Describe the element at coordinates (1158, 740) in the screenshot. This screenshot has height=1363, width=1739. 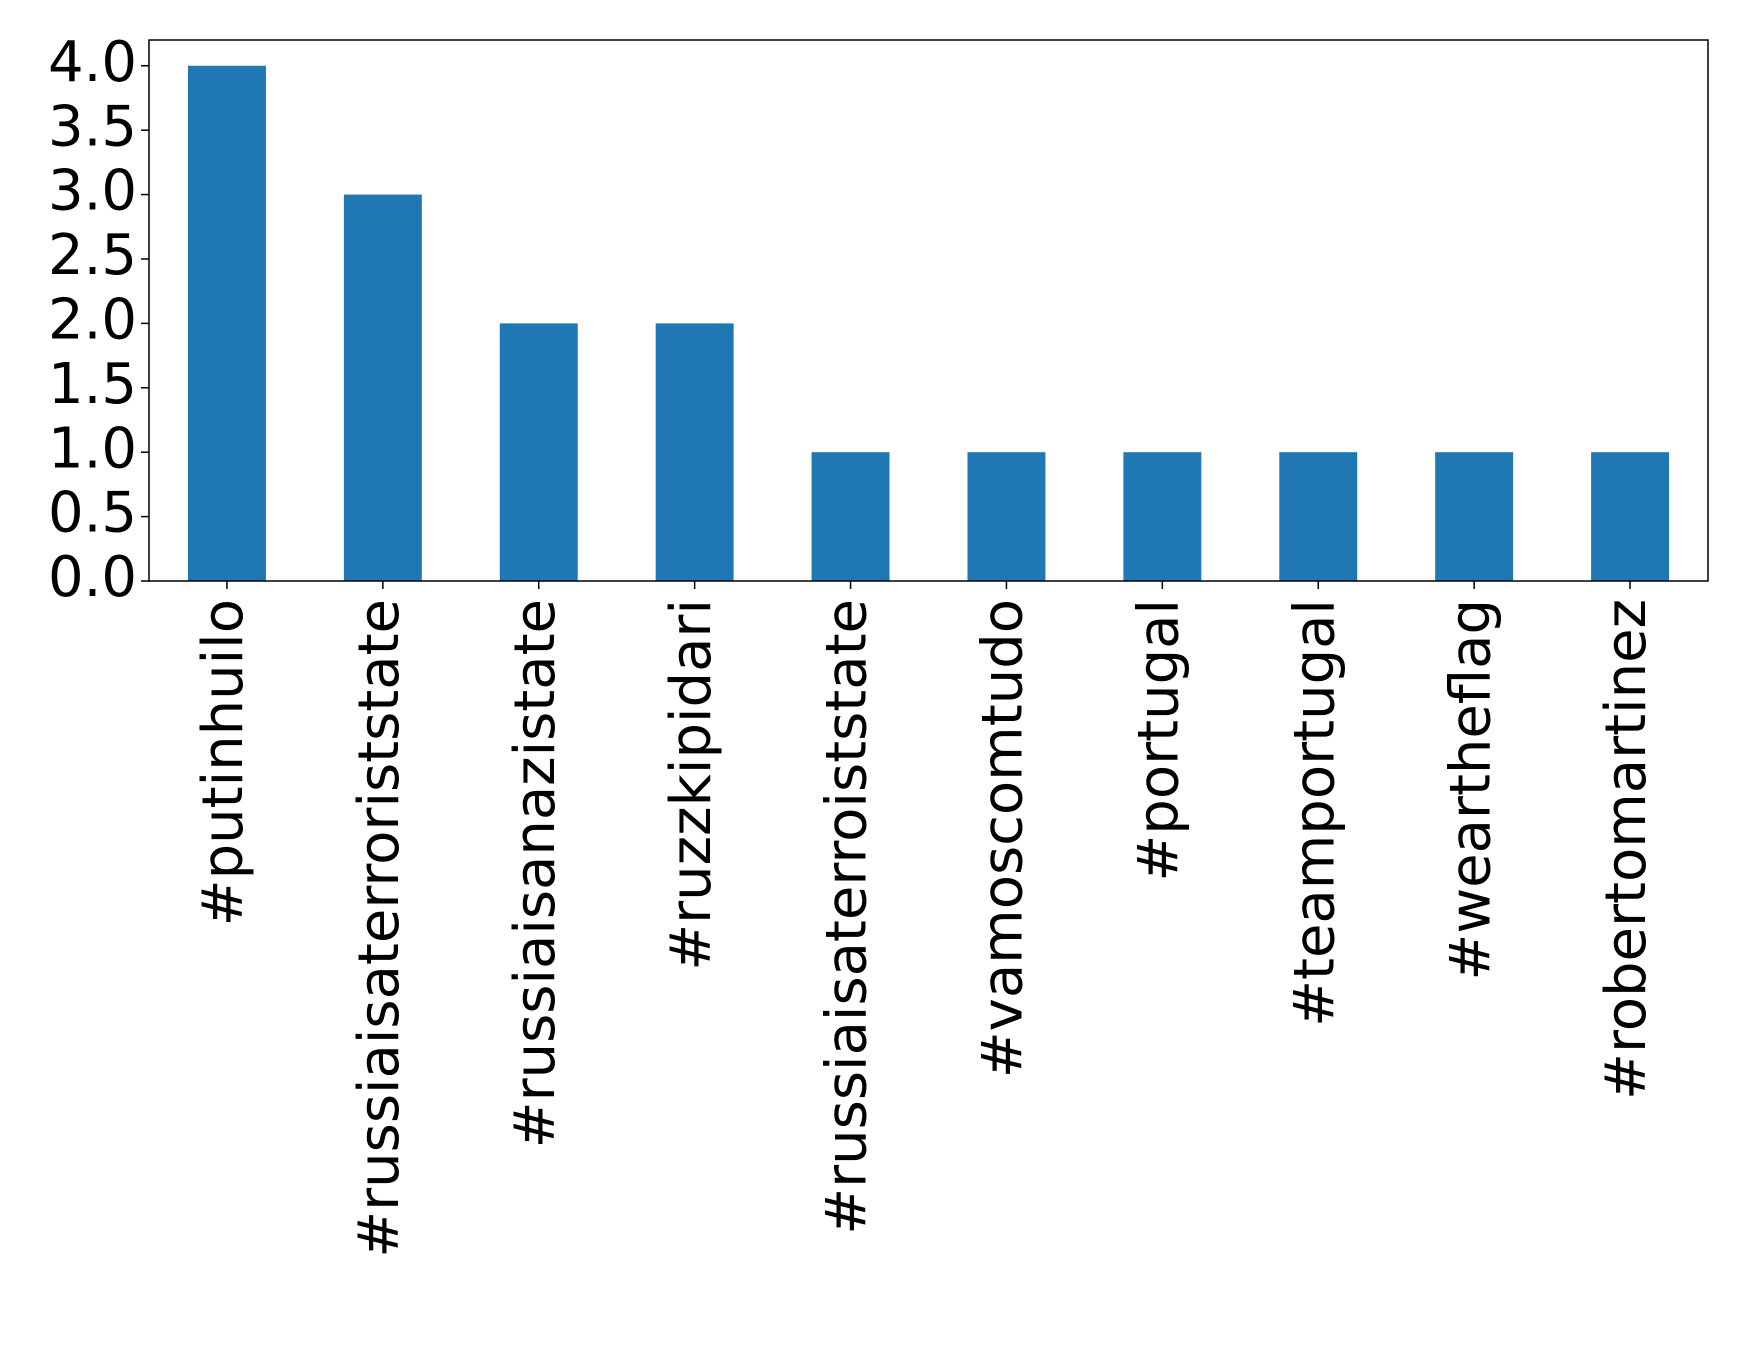
I see `x-tick-label: #portugal` at that location.